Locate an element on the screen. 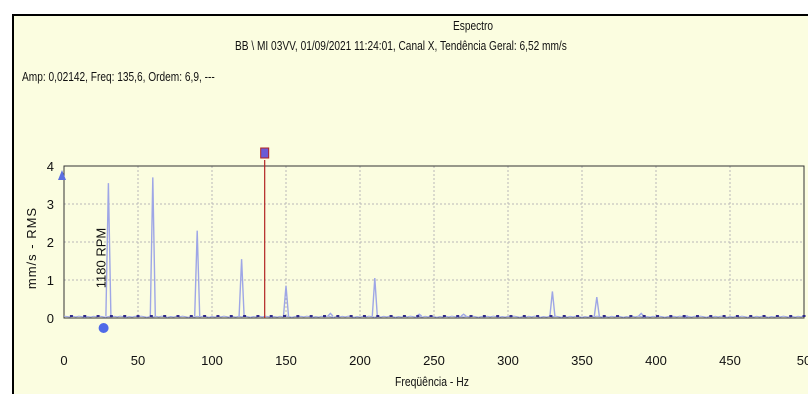 The height and width of the screenshot is (394, 808). y-tick-label: 3 is located at coordinates (50, 204).